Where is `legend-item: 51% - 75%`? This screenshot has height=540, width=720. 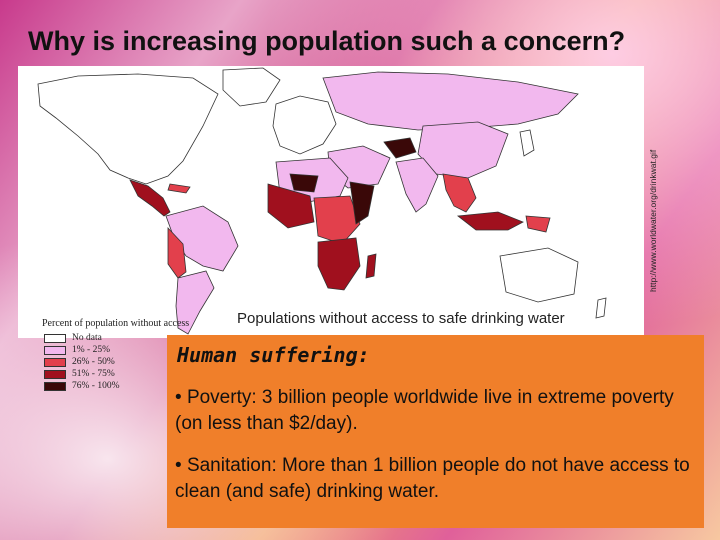 legend-item: 51% - 75% is located at coordinates (82, 374).